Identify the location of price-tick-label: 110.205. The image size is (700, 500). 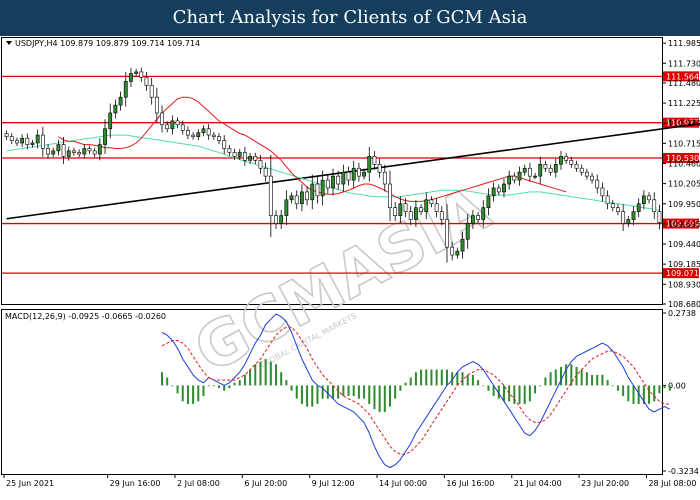
(684, 184).